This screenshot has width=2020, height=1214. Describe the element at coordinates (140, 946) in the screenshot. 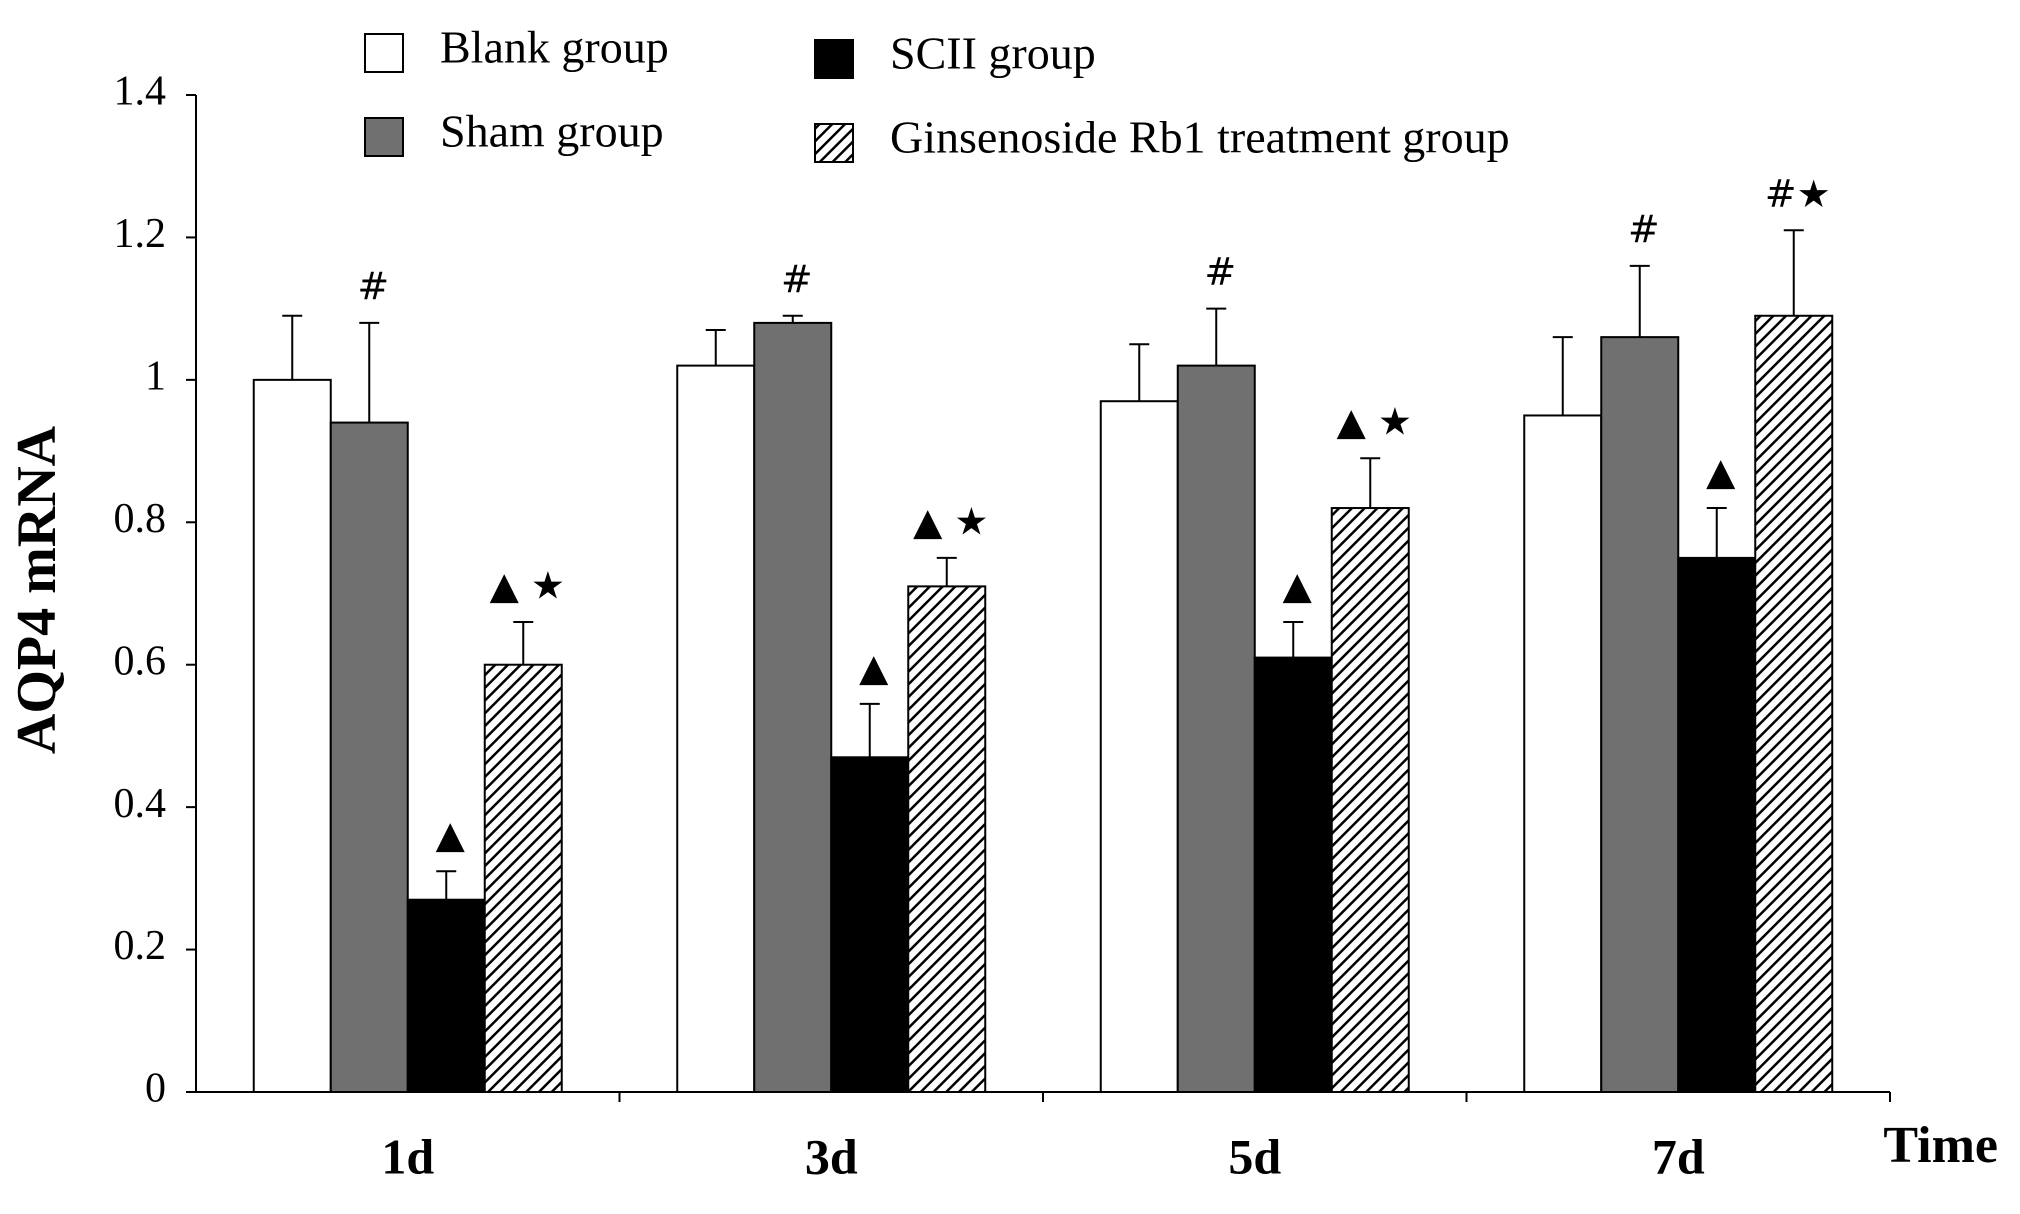

I see `y-tick-label: 0.2` at that location.